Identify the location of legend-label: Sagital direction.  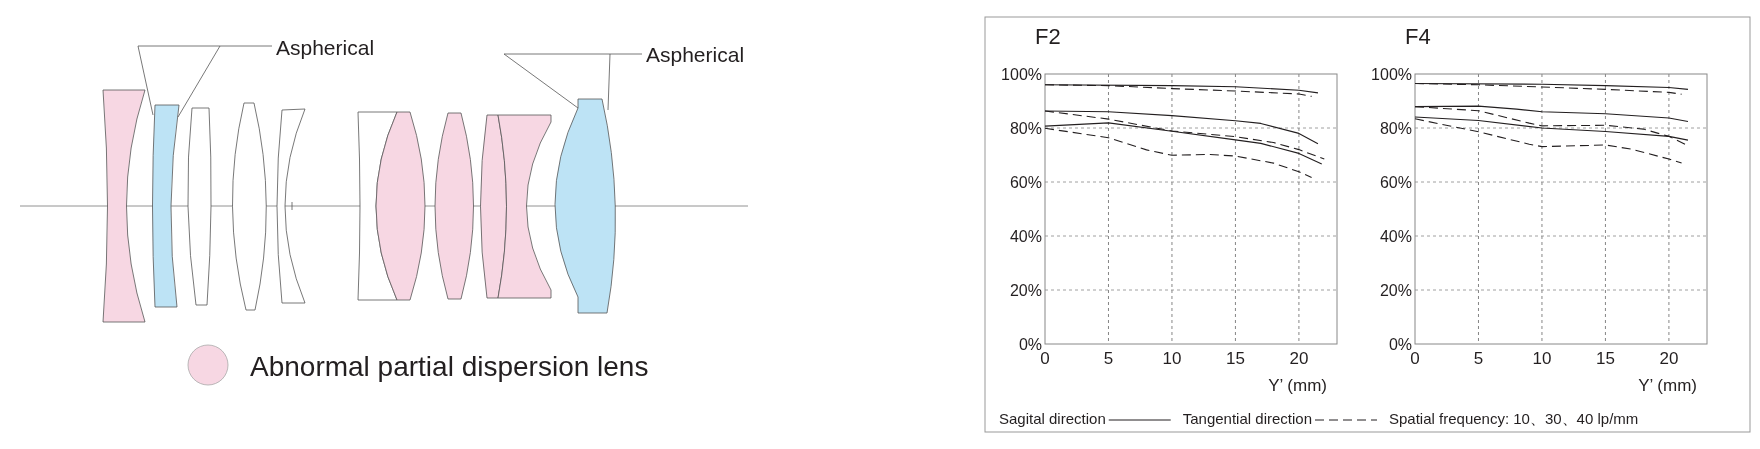
(1052, 418).